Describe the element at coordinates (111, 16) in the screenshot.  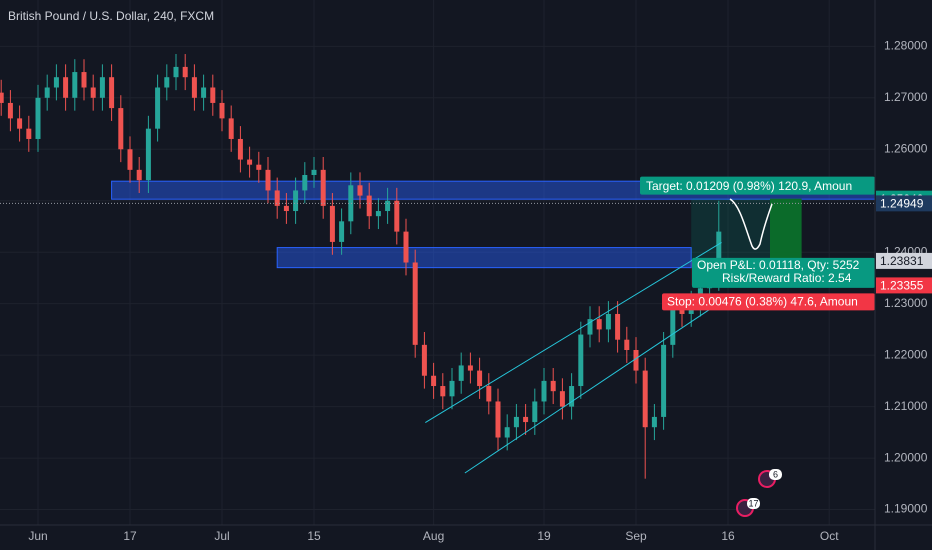
I see `chart-title: British Pound / U.S. Dollar, 240, FXCM` at that location.